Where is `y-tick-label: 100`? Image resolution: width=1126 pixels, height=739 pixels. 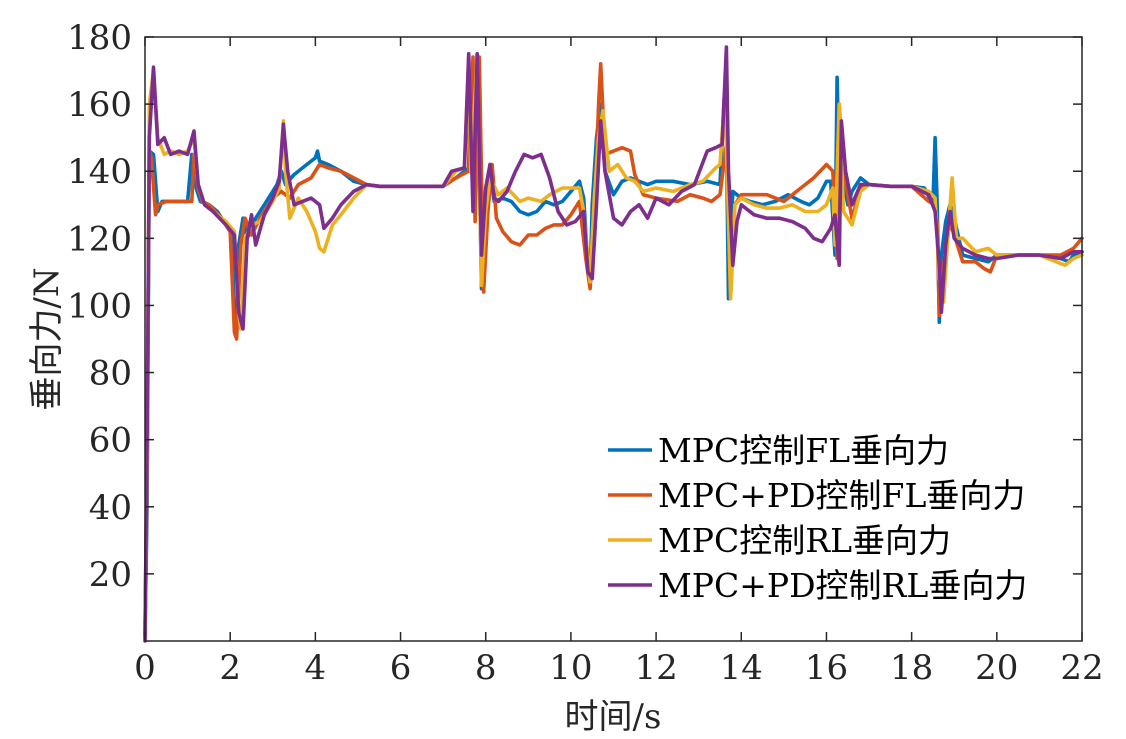
y-tick-label: 100 is located at coordinates (99, 306).